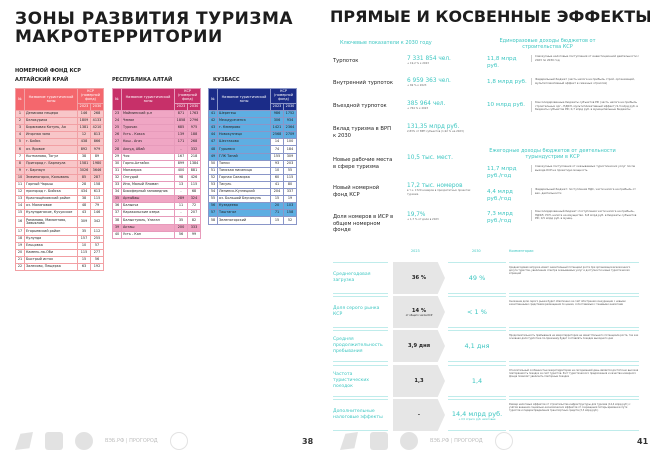 This screenshot has width=650, height=457. I want to click on table-row: 51 Томская писаница 10 55, so click(252, 170).